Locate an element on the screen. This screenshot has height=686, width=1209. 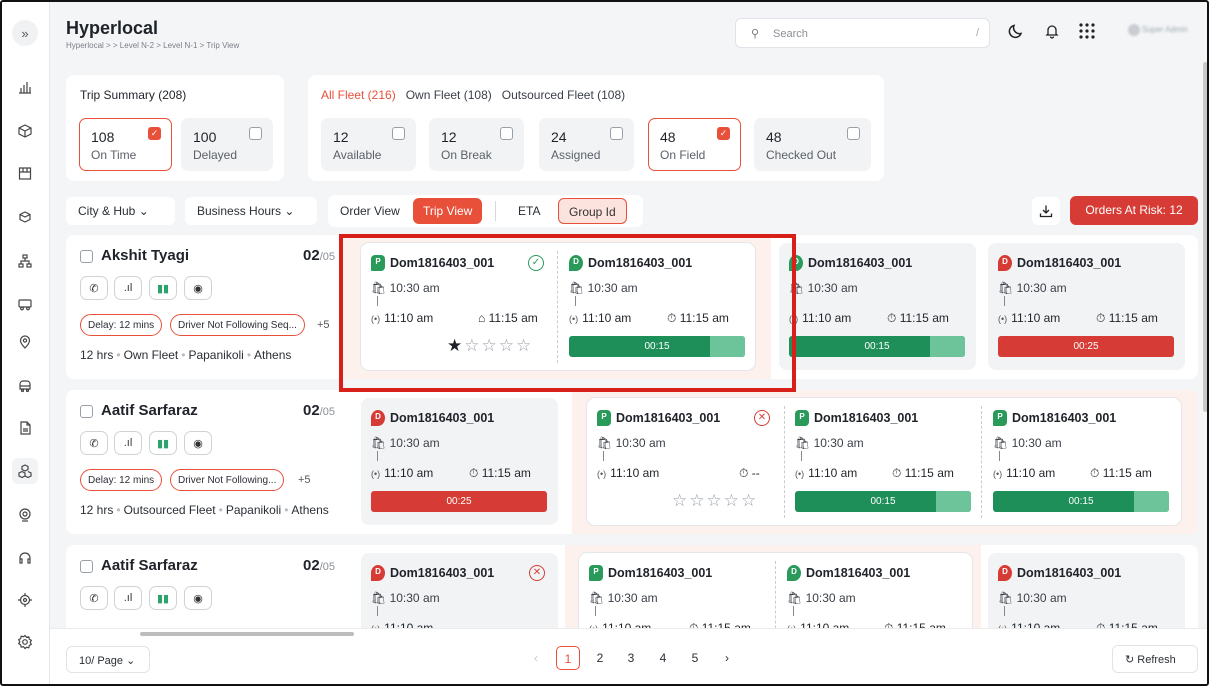
vertical-scrollbar is located at coordinates (1205, 237).